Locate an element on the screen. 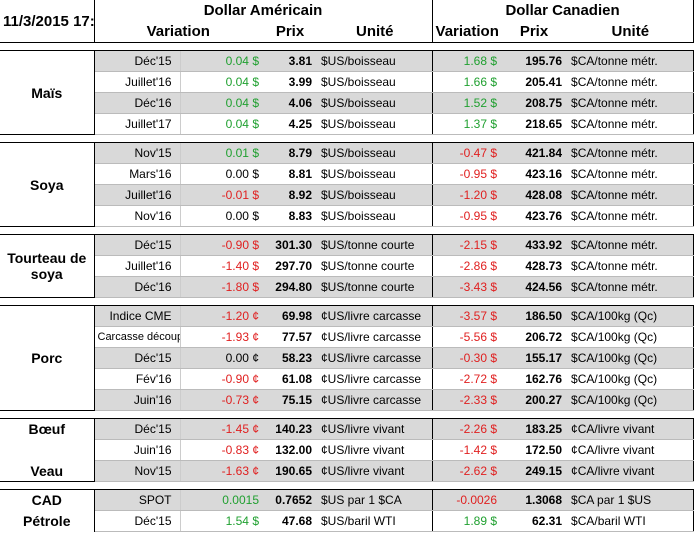 The image size is (695, 535). cad-price: 428.73 is located at coordinates (534, 266).